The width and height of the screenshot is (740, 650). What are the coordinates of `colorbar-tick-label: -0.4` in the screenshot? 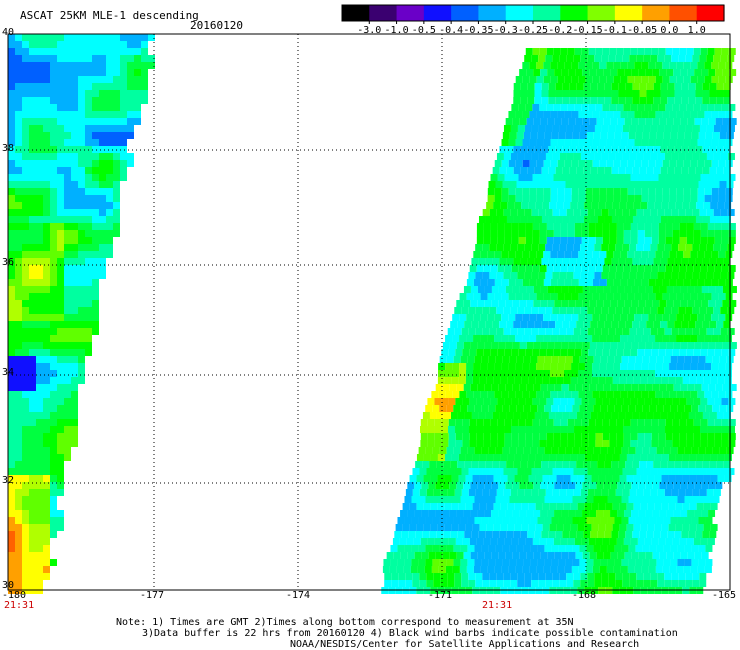 It's located at (451, 30).